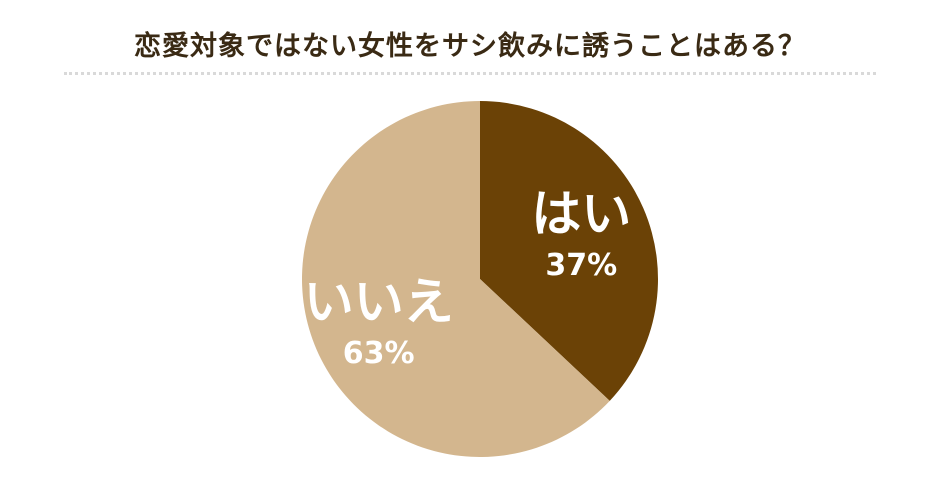 The width and height of the screenshot is (940, 480). Describe the element at coordinates (581, 265) in the screenshot. I see `slice-value-1: 37%` at that location.